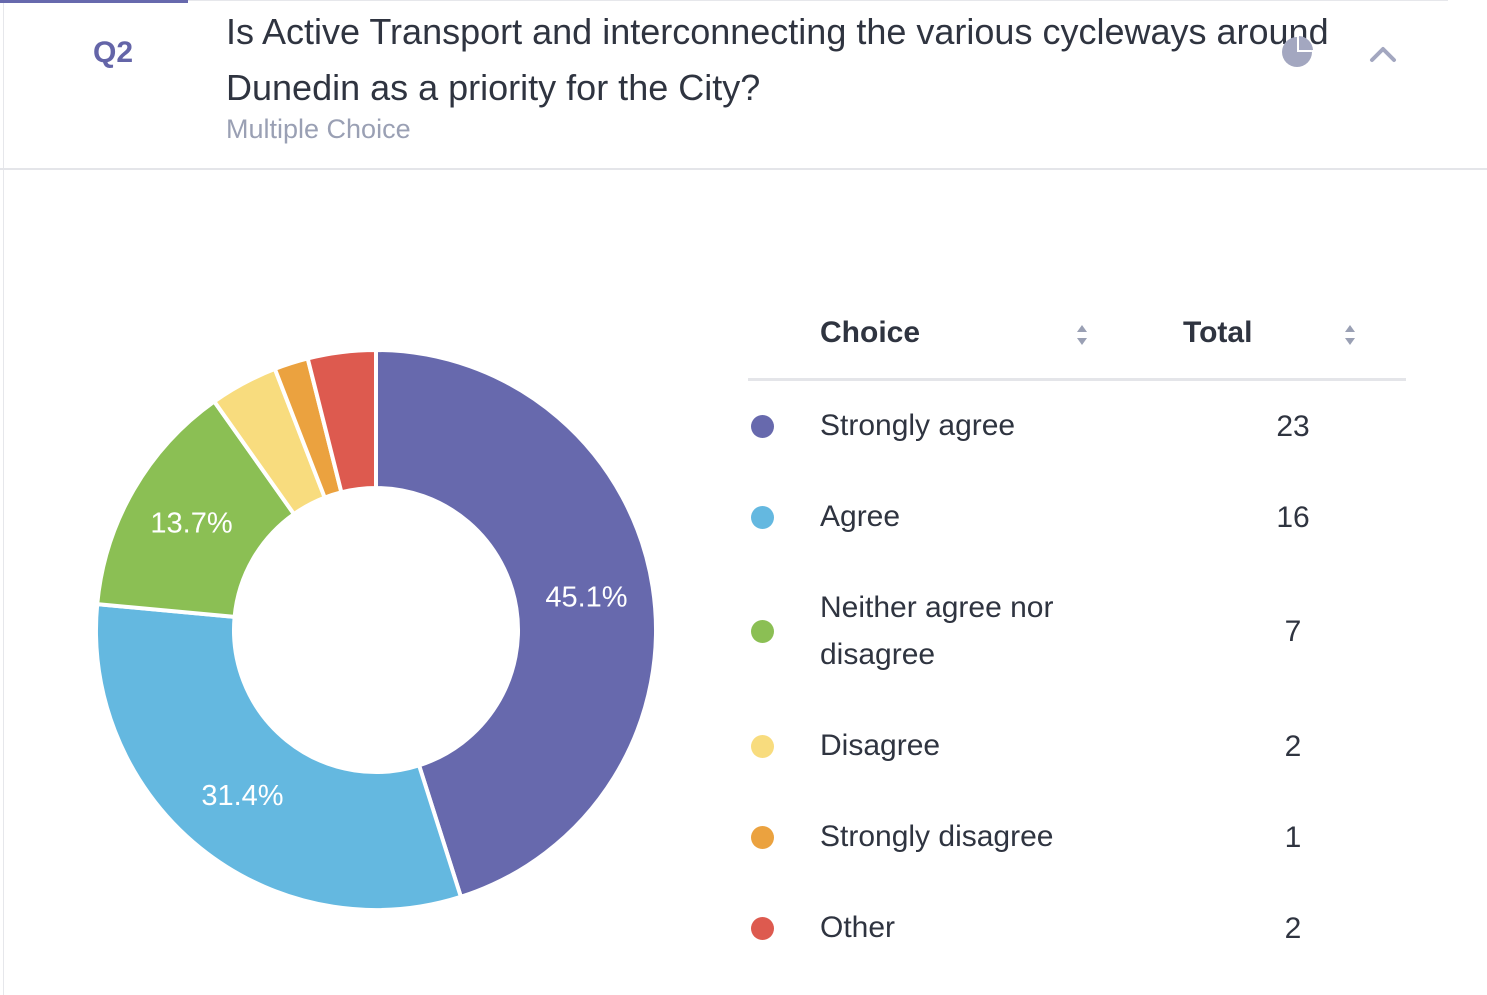 Image resolution: width=1487 pixels, height=995 pixels. What do you see at coordinates (1077, 425) in the screenshot?
I see `table-row: Strongly agree 23` at bounding box center [1077, 425].